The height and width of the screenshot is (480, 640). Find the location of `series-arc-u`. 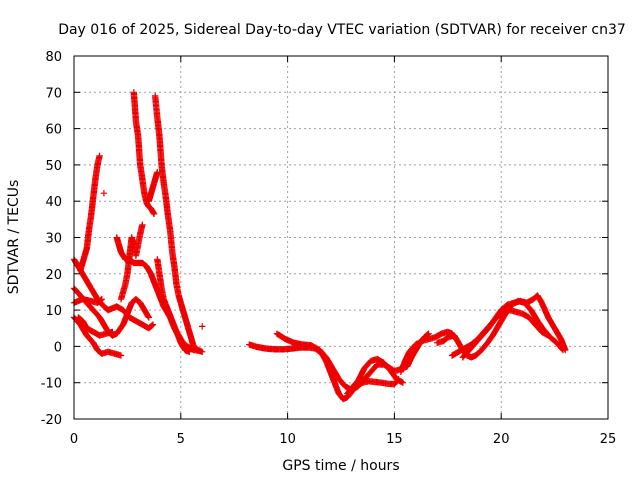

series-arc-u is located at coordinates (514, 326).